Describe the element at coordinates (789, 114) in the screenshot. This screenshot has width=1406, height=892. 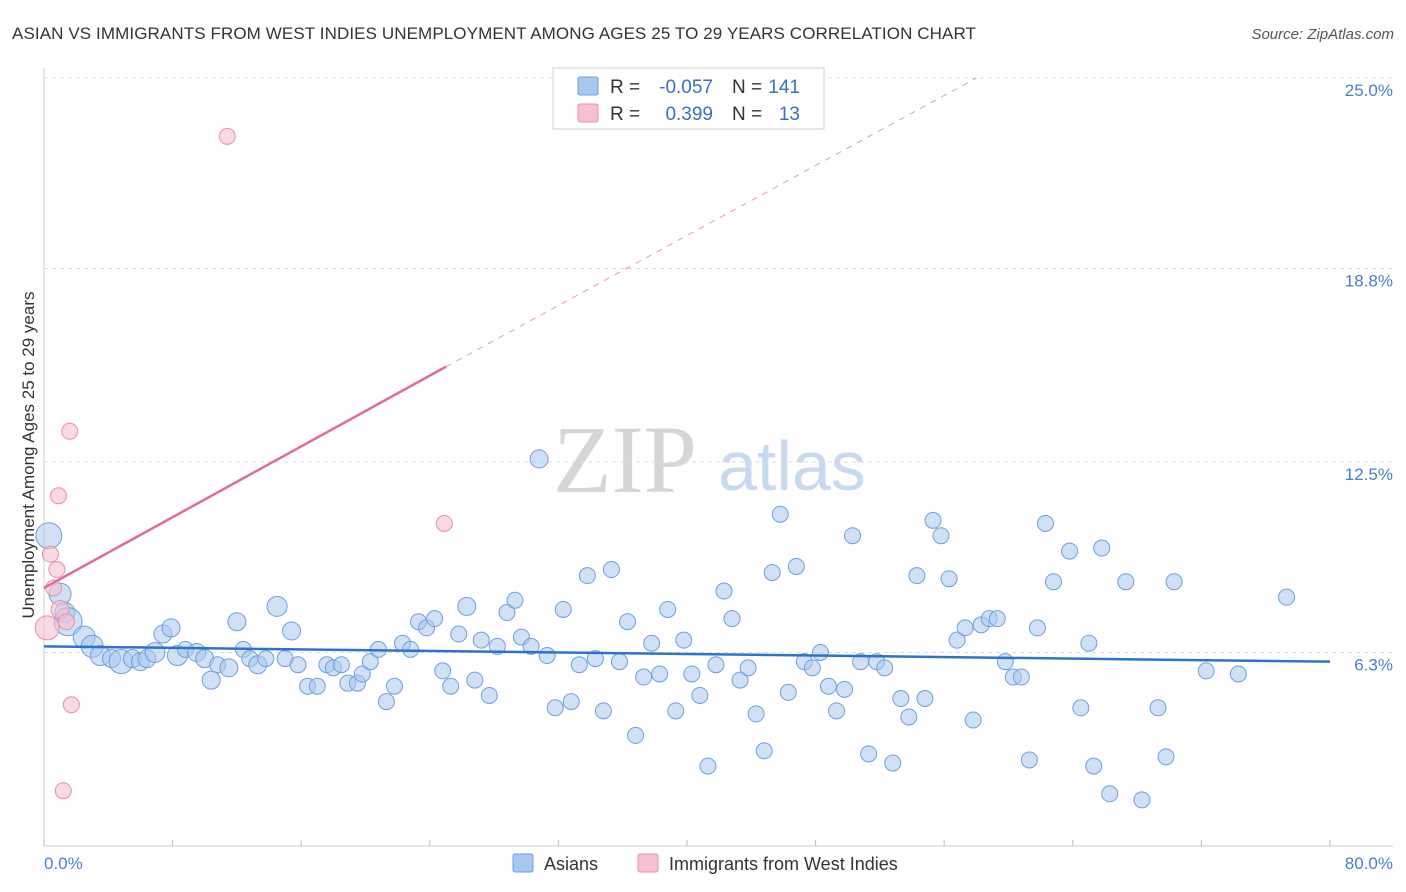
I see `legend-n-value-west-indies: 13` at that location.